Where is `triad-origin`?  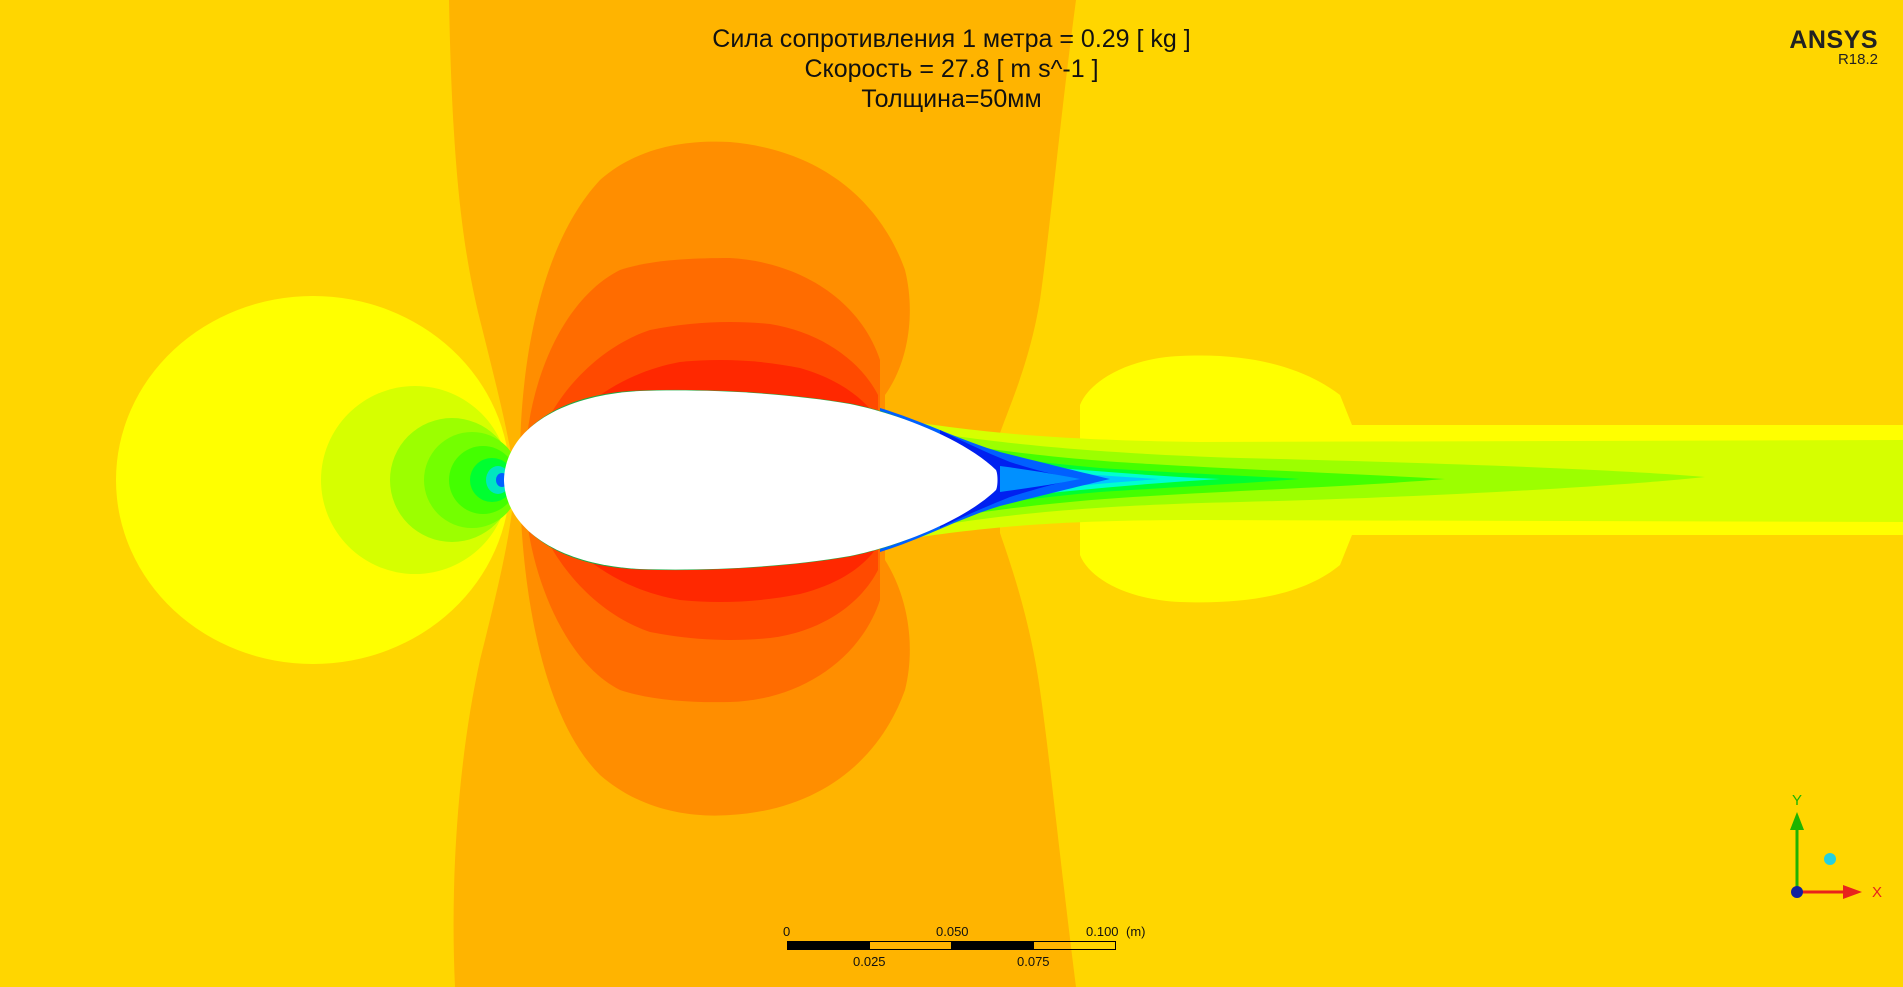 triad-origin is located at coordinates (1797, 892).